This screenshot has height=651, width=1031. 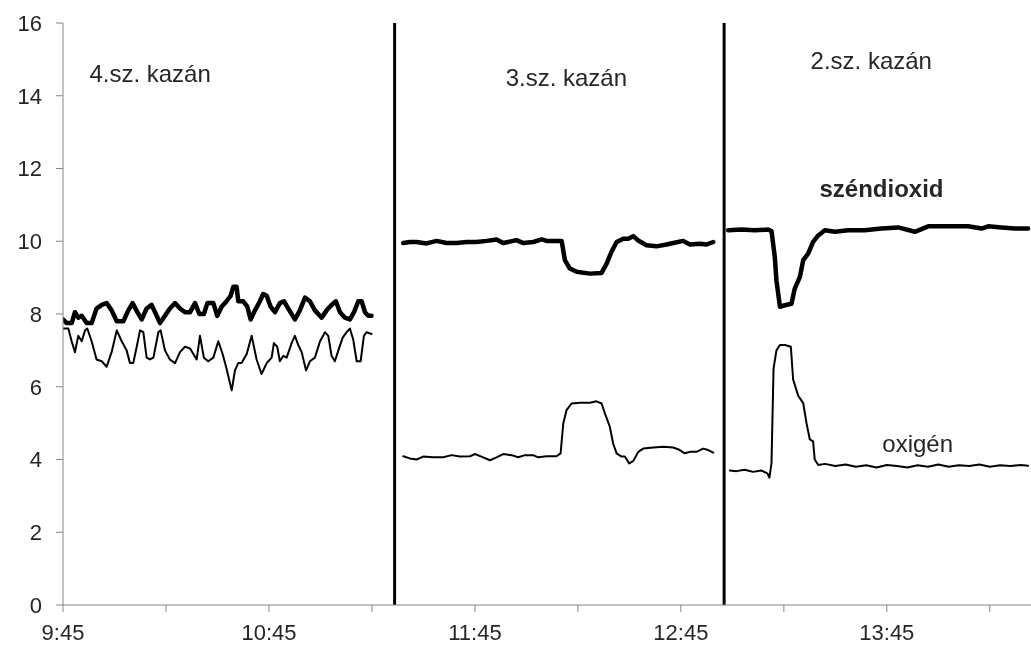 What do you see at coordinates (35, 460) in the screenshot?
I see `y-tick-label: 4` at bounding box center [35, 460].